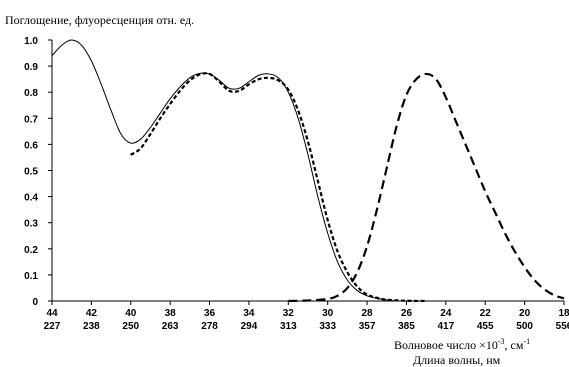  Describe the element at coordinates (209, 326) in the screenshot. I see `x-tick-label-wavelength: 278` at that location.